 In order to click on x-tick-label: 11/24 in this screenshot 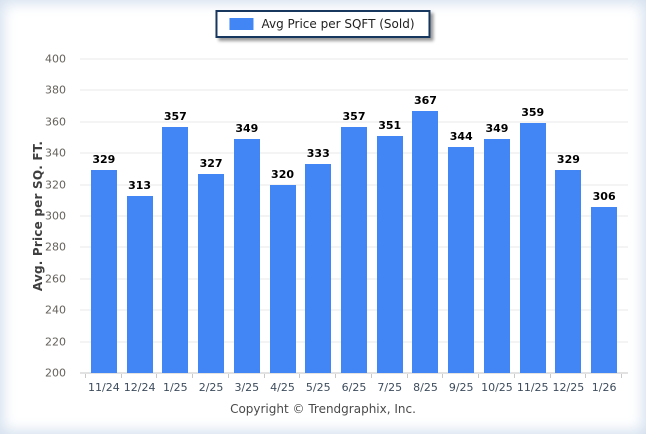, I will do `click(104, 387)`.